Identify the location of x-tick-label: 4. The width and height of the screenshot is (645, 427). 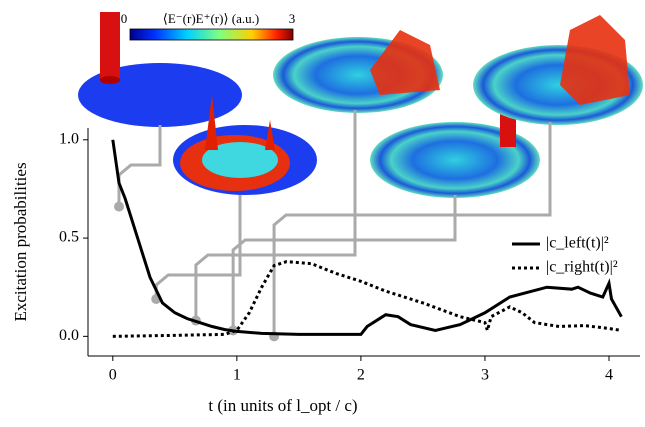
(609, 375).